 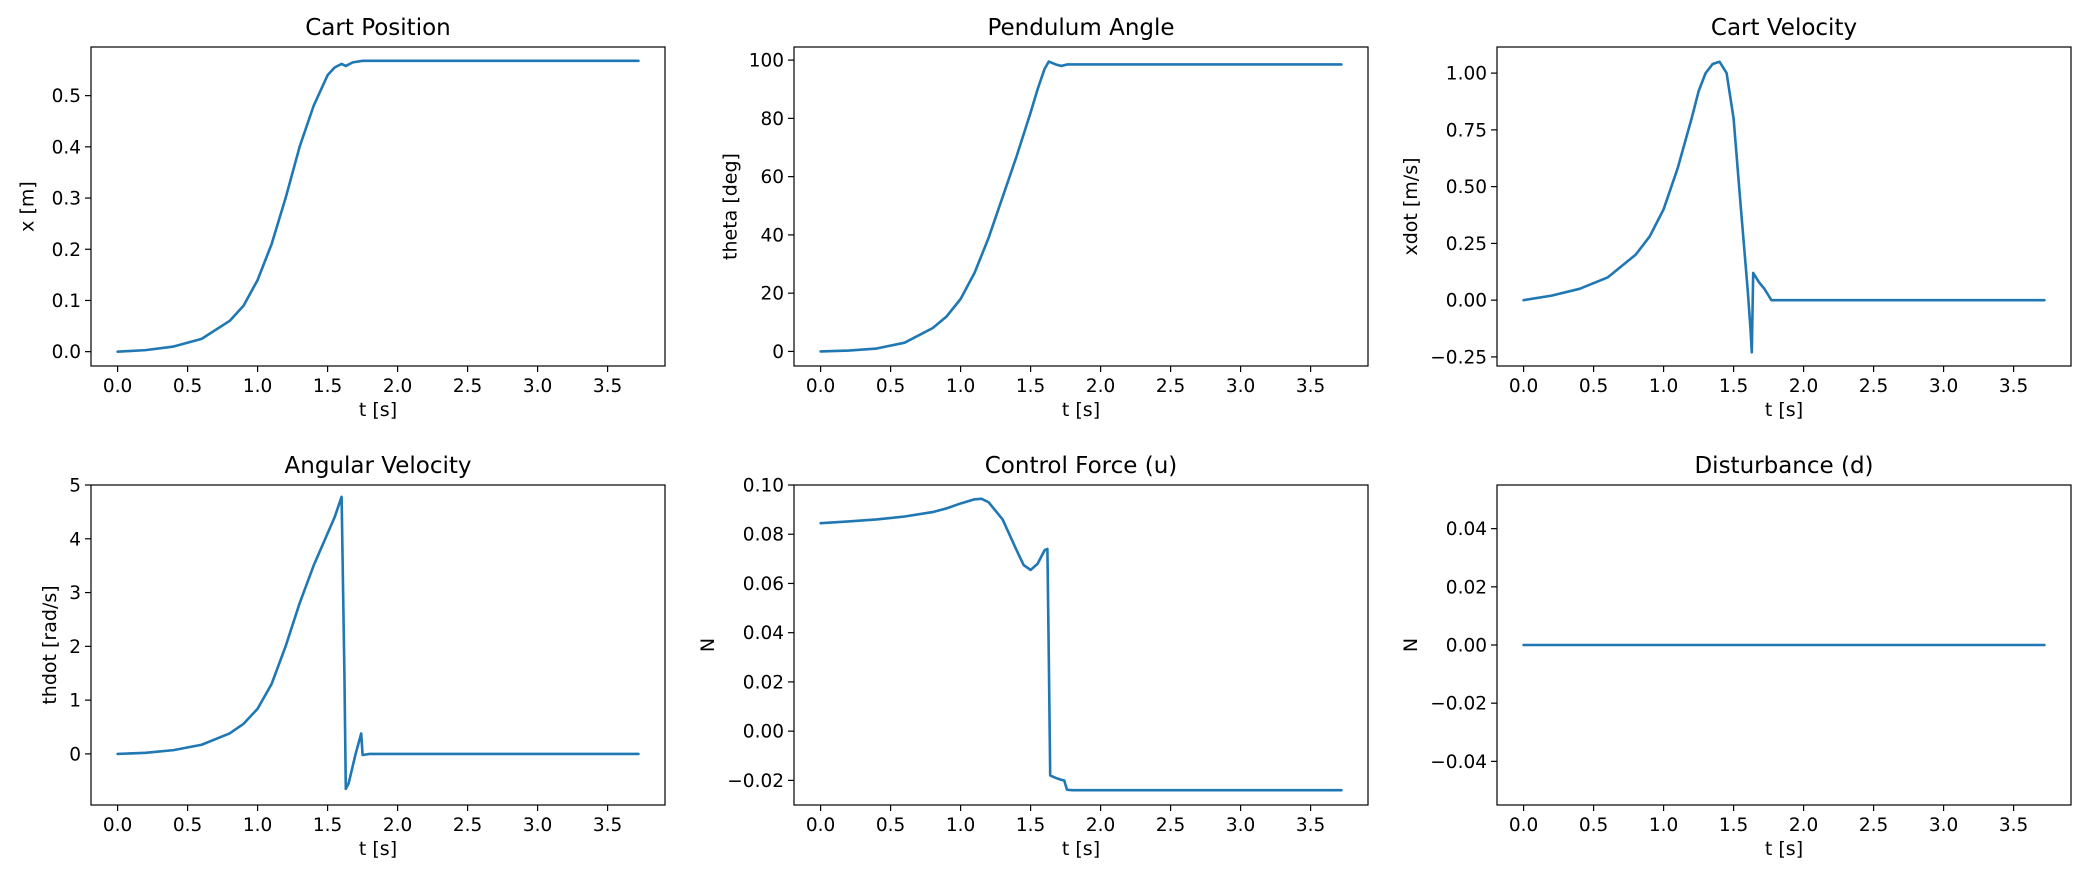 I want to click on y-tick-label: 0.06, so click(x=763, y=584).